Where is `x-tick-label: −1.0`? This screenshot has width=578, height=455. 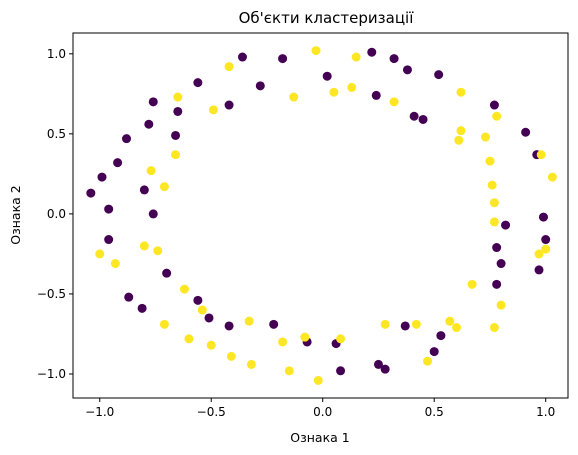 x-tick-label: −1.0 is located at coordinates (99, 412).